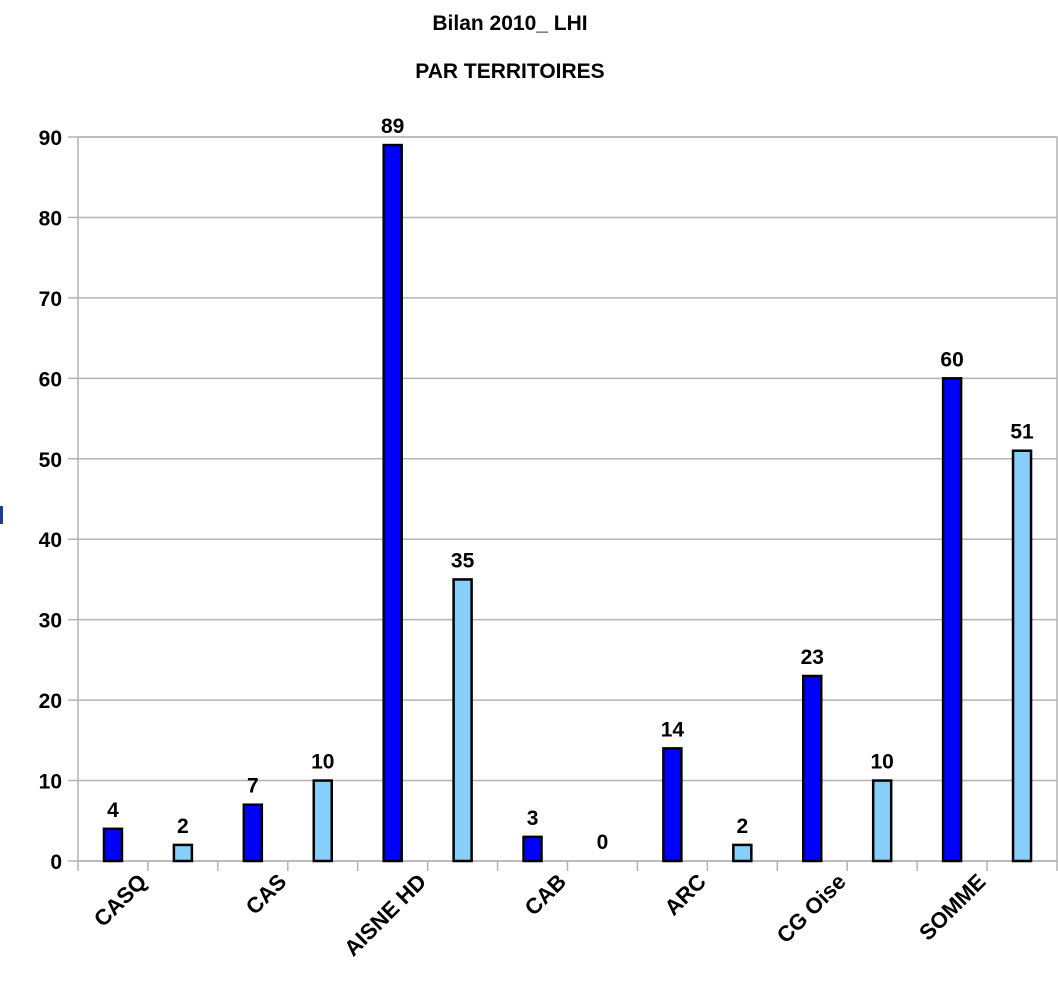 This screenshot has height=1000, width=1058. What do you see at coordinates (253, 786) in the screenshot?
I see `data-label: 7` at bounding box center [253, 786].